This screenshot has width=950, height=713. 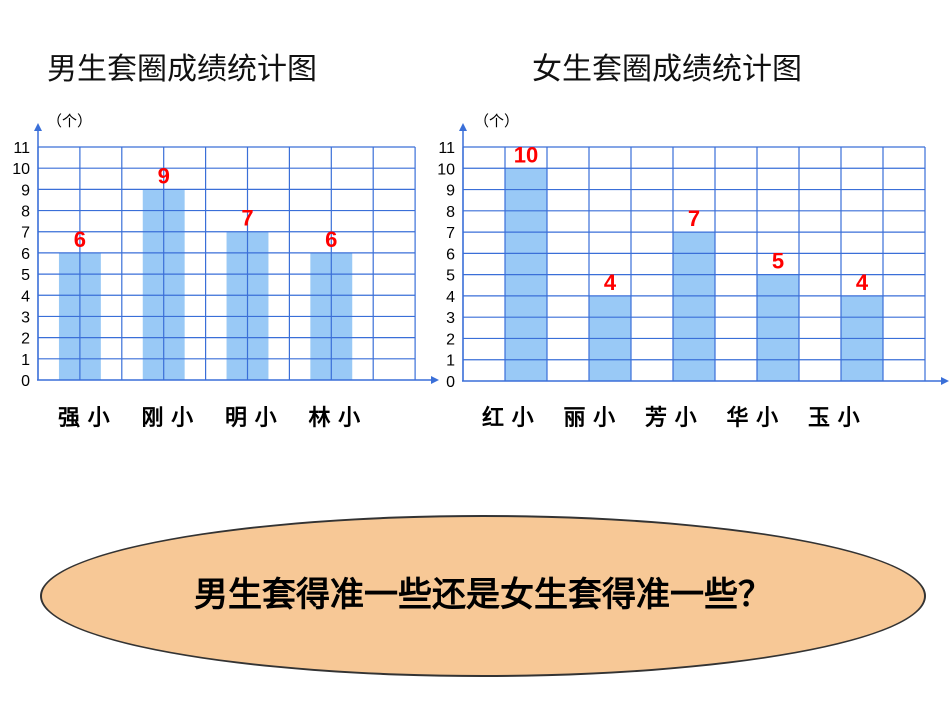 What do you see at coordinates (450, 382) in the screenshot?
I see `girls-y-tick-label: 0` at bounding box center [450, 382].